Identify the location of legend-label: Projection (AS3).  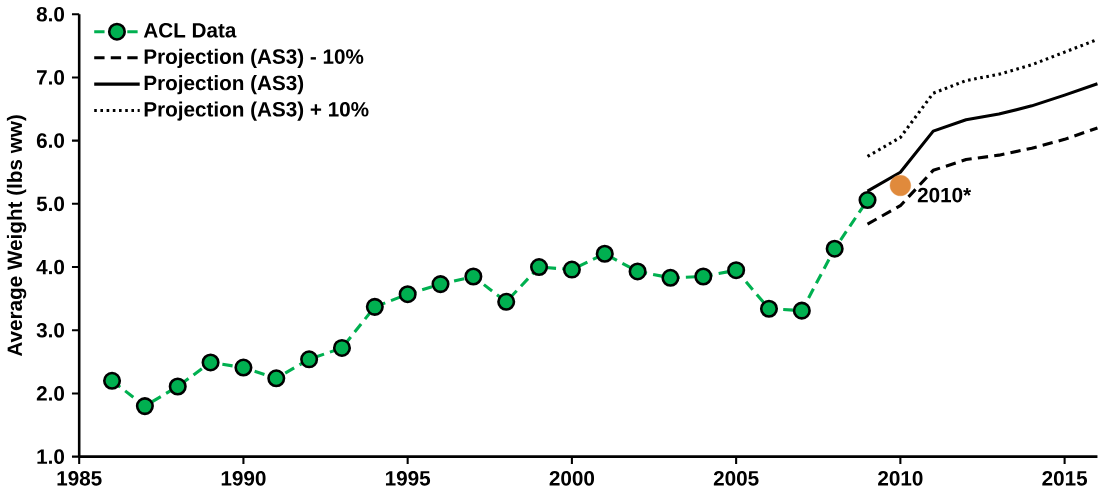
(224, 85).